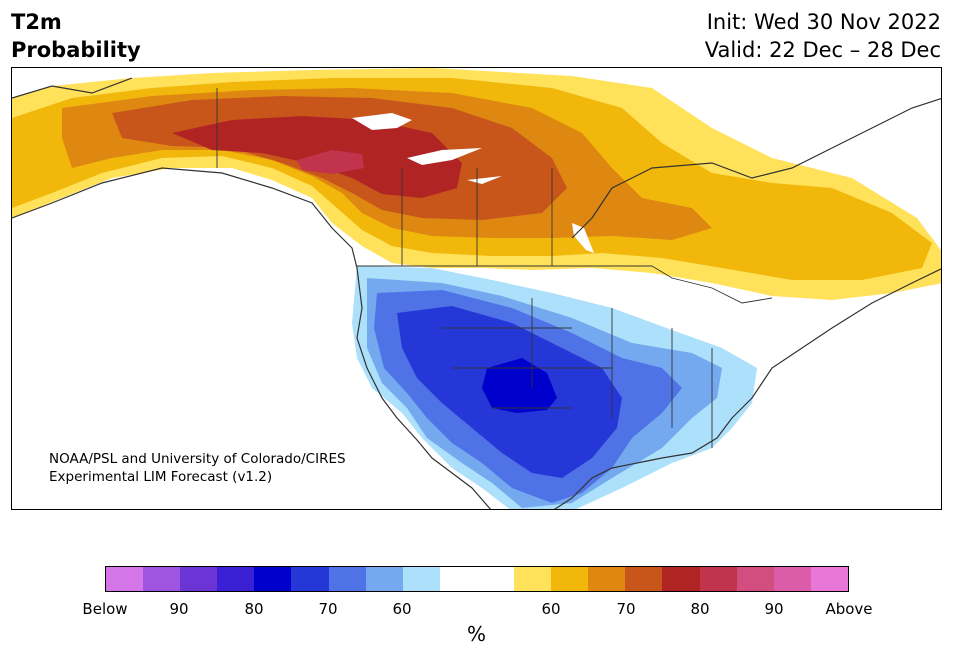 The height and width of the screenshot is (659, 953). Describe the element at coordinates (626, 609) in the screenshot. I see `tick-label-above-70: 70` at that location.